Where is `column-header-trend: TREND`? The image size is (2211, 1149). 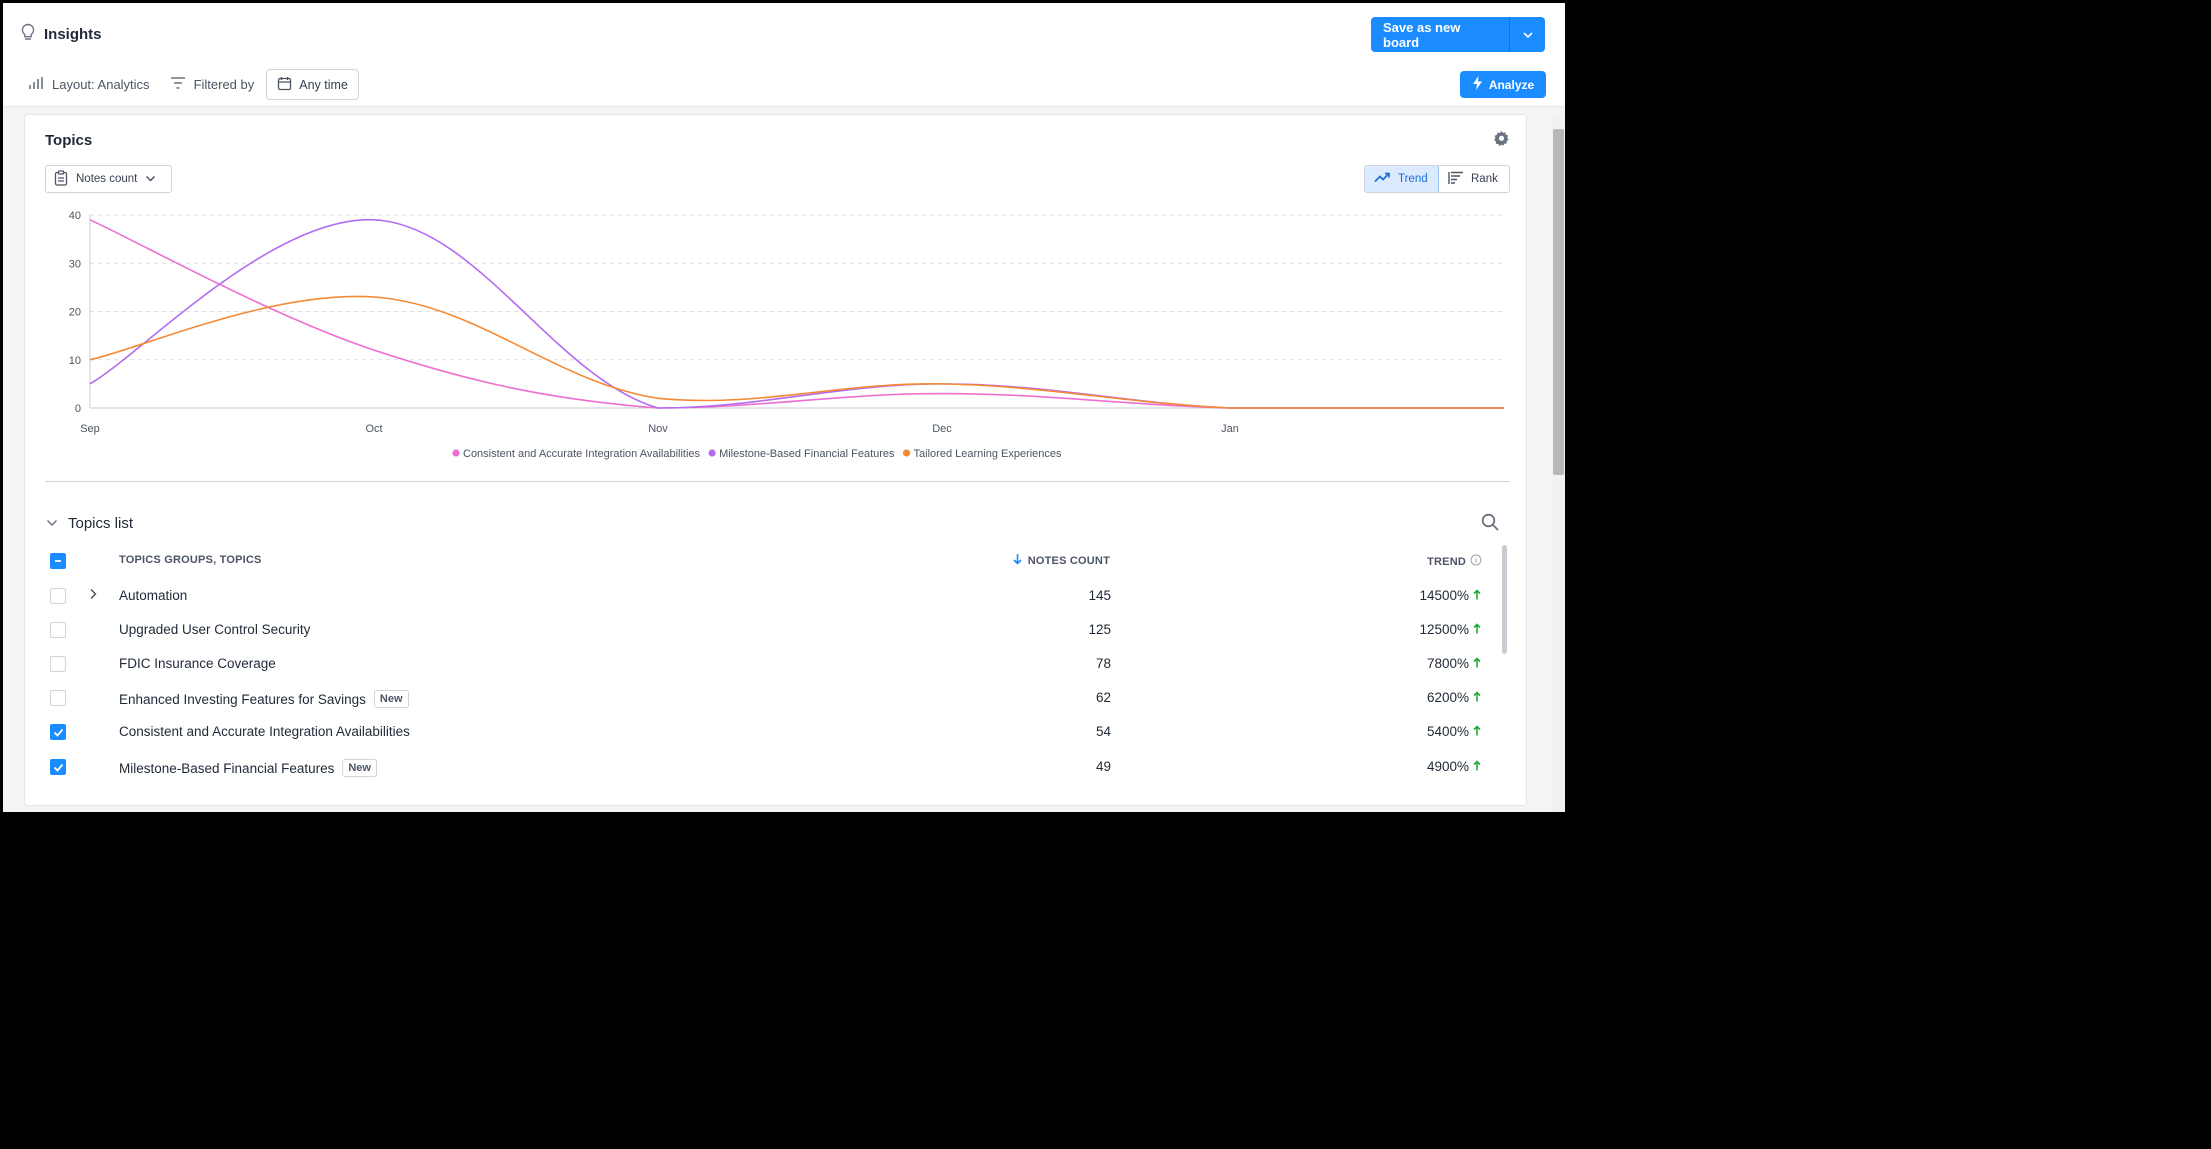 column-header-trend: TREND is located at coordinates (1454, 561).